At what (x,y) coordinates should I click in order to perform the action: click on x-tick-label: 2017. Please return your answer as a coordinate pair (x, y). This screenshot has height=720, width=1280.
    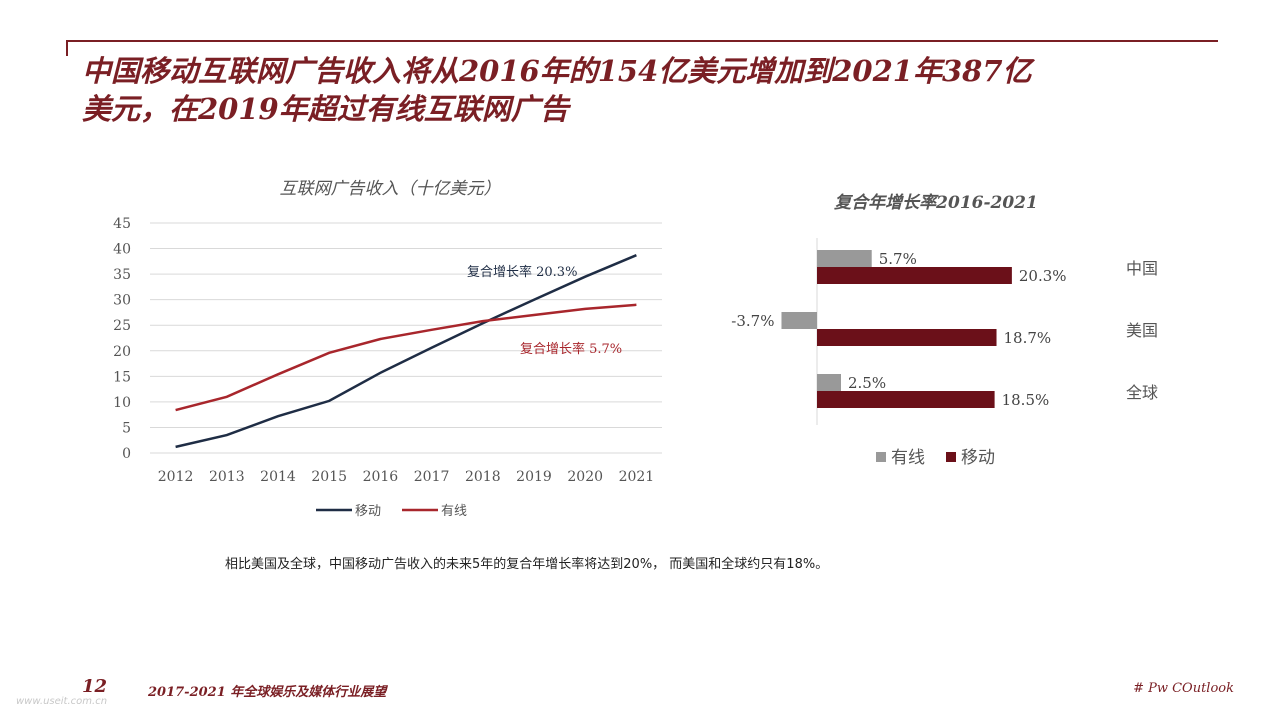
    Looking at the image, I should click on (432, 477).